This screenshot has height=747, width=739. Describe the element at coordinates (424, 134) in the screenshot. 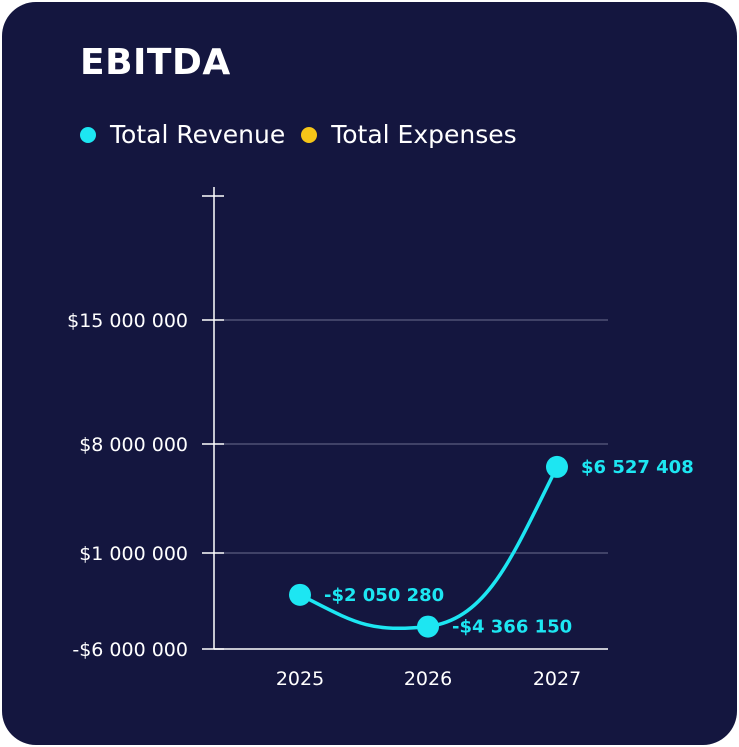

I see `legend-label-expenses: Total Expenses` at that location.